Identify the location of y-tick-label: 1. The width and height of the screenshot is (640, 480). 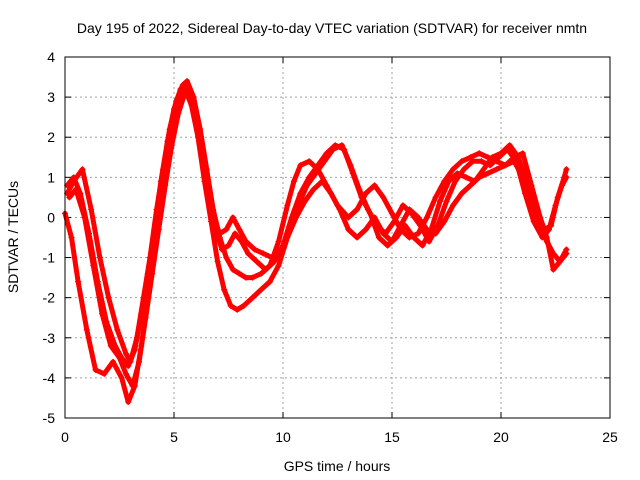
(51, 177).